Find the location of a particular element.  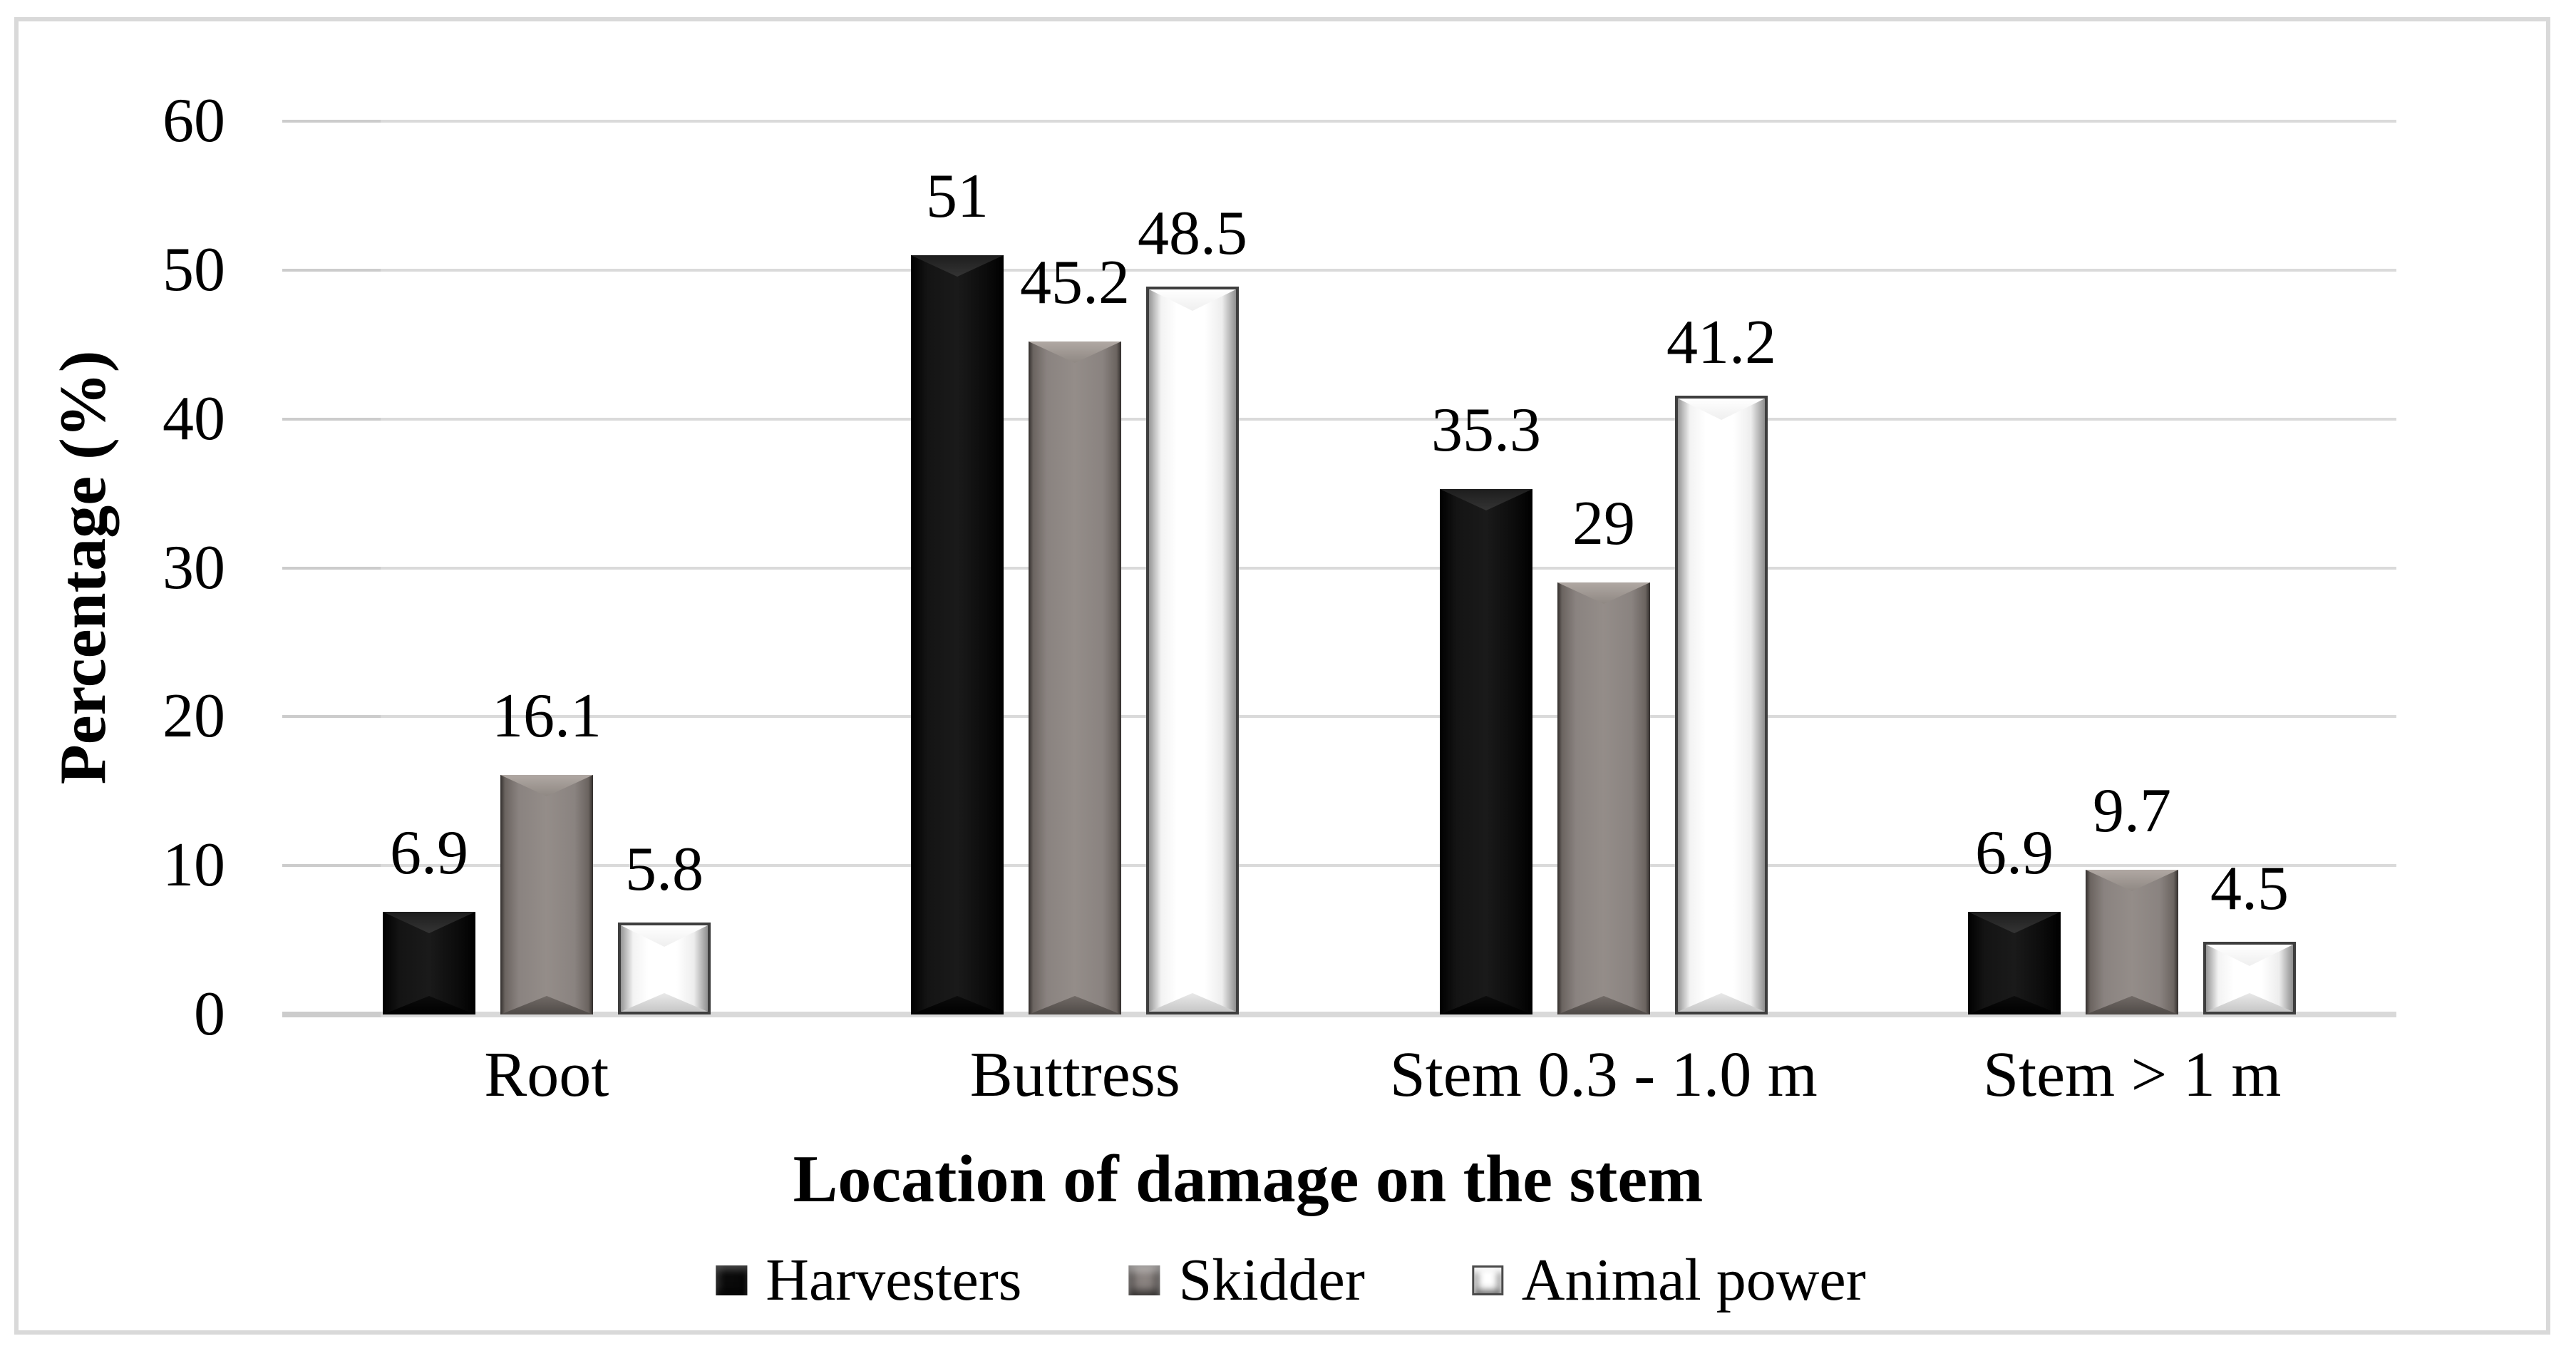

y-tick-label-20: 20 is located at coordinates (194, 716).